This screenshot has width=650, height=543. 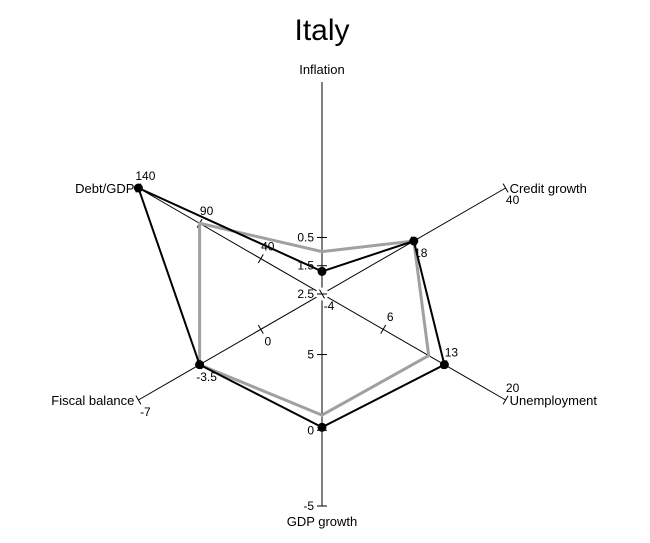 What do you see at coordinates (322, 427) in the screenshot?
I see `data-point-gdp-growth` at bounding box center [322, 427].